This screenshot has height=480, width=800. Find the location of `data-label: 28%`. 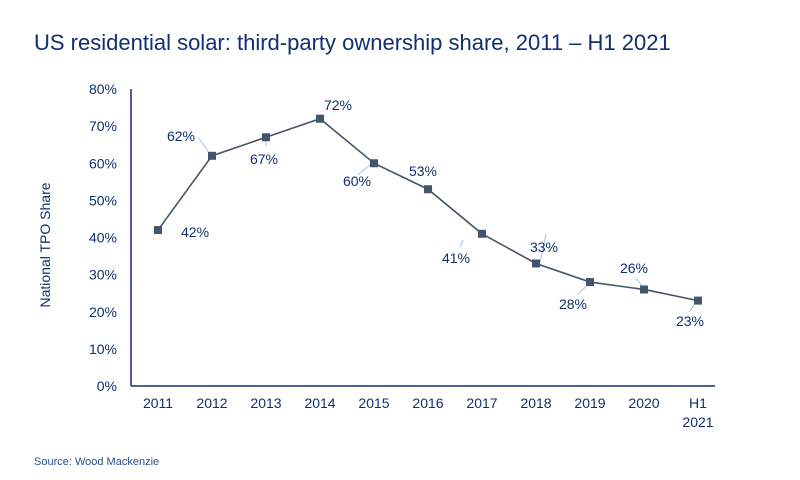

data-label: 28% is located at coordinates (573, 304).